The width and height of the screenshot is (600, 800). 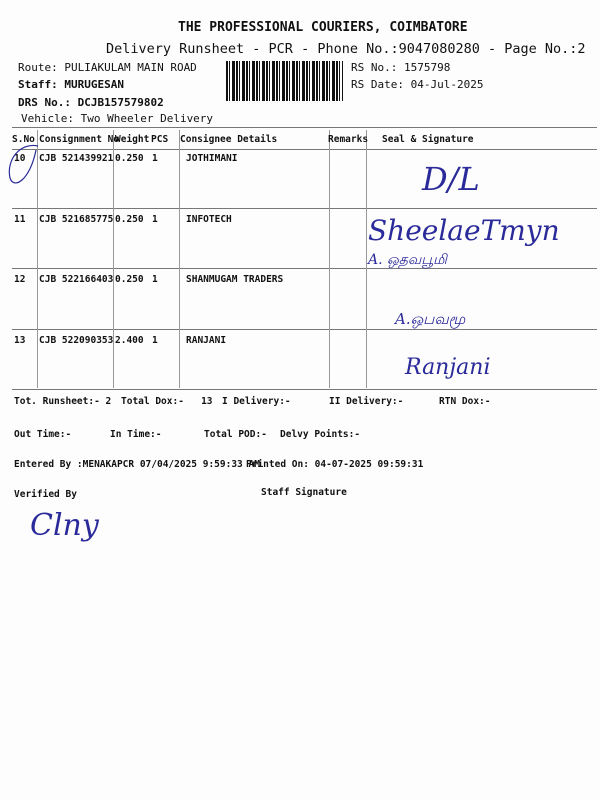 What do you see at coordinates (107, 67) in the screenshot?
I see `route: Route: PULIAKULAM MAIN ROAD` at bounding box center [107, 67].